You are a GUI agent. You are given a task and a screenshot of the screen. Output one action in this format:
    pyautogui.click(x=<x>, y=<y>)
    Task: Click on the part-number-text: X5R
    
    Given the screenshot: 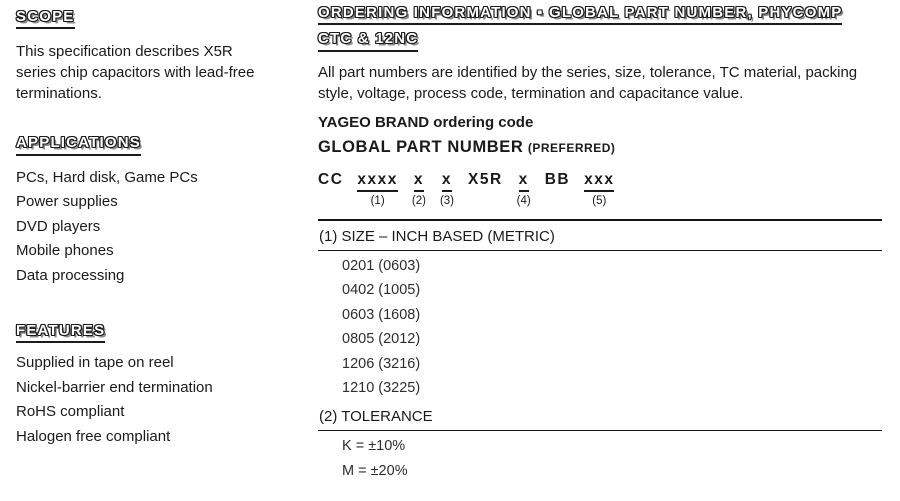 What is the action you would take?
    pyautogui.click(x=485, y=179)
    